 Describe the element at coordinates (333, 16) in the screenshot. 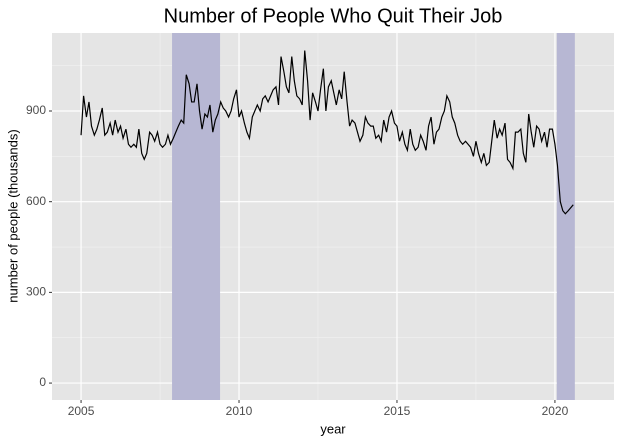

I see `chart-title: Number of People Who Quit Their Job` at that location.